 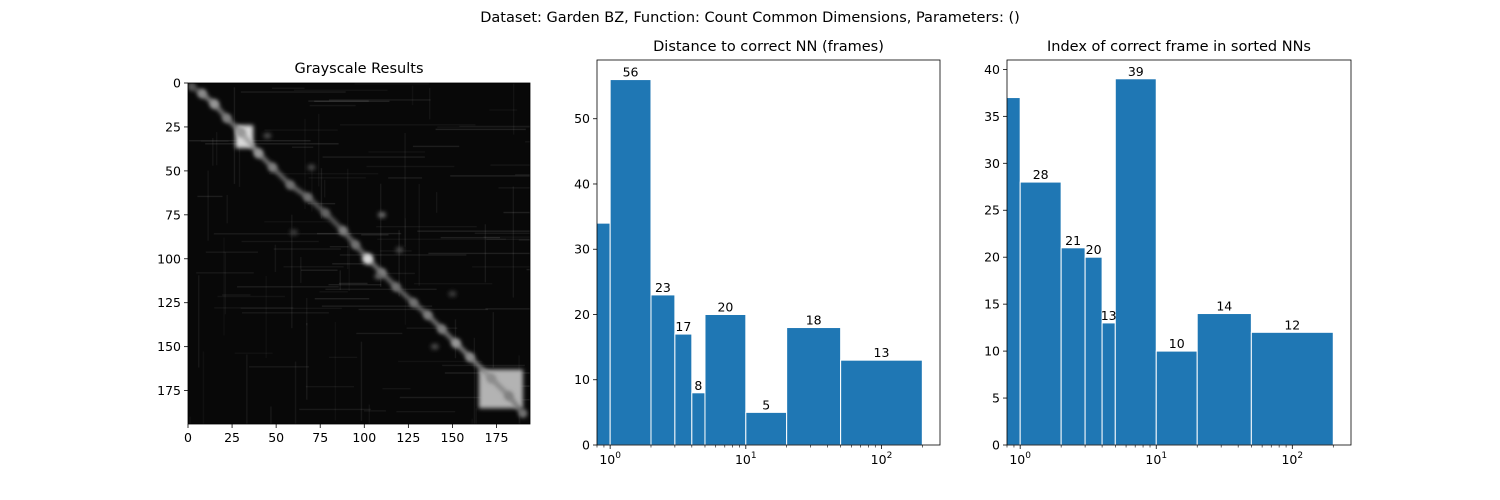 I want to click on distance-hist-y-tick-label: 0, so click(x=586, y=445).